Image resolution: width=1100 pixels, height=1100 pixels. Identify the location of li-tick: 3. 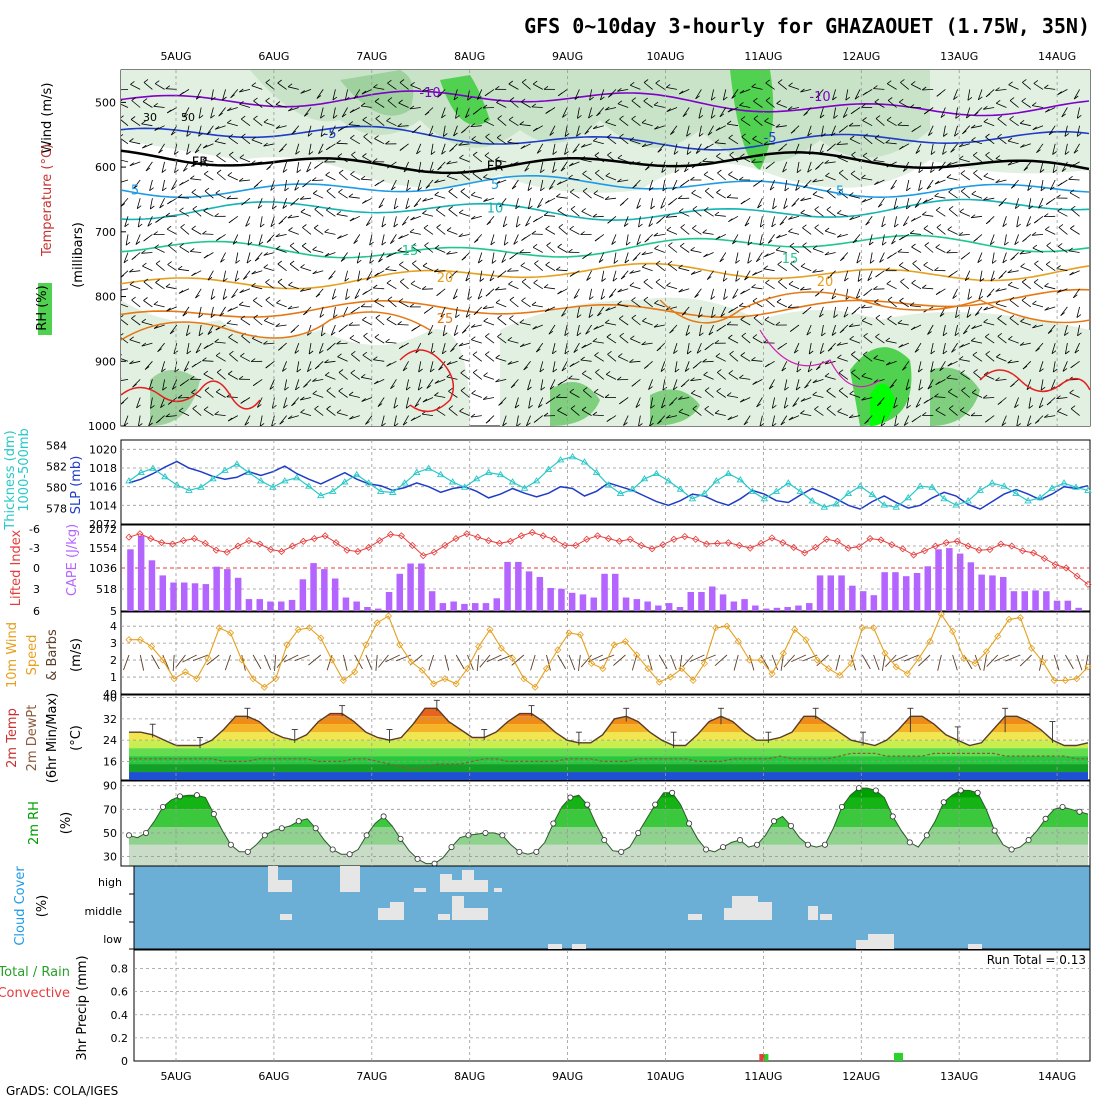
(36, 589).